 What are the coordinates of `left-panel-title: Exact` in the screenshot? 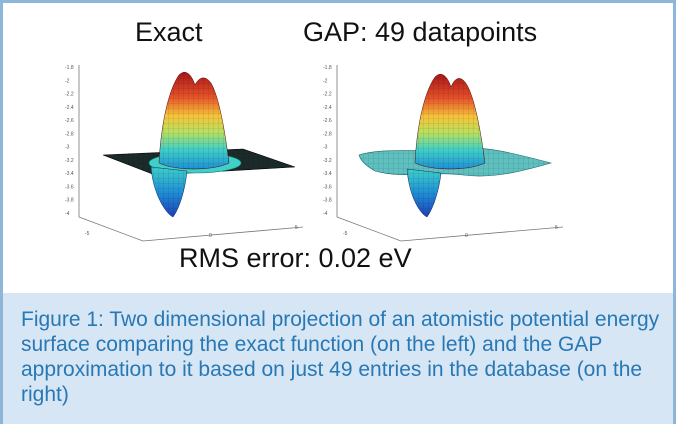 It's located at (169, 32).